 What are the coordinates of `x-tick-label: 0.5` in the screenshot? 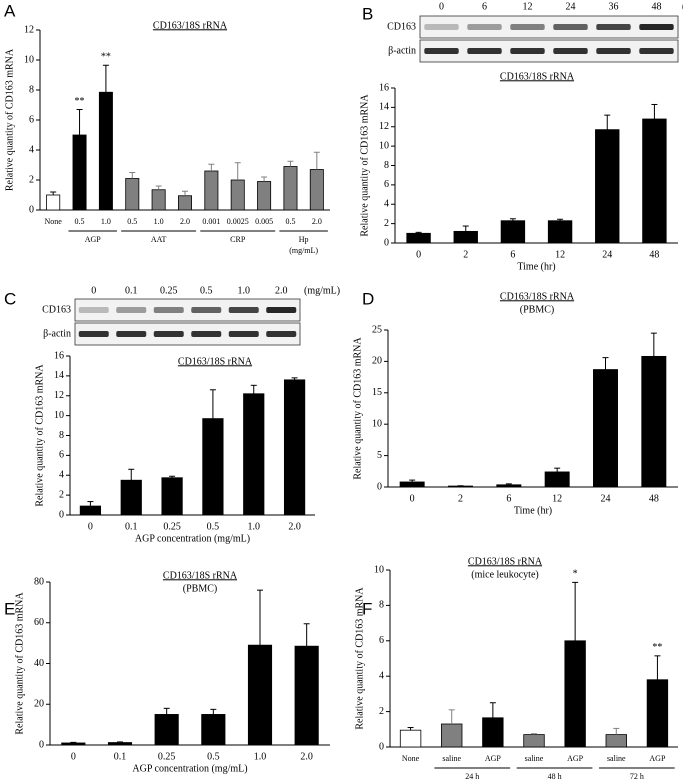 It's located at (213, 756).